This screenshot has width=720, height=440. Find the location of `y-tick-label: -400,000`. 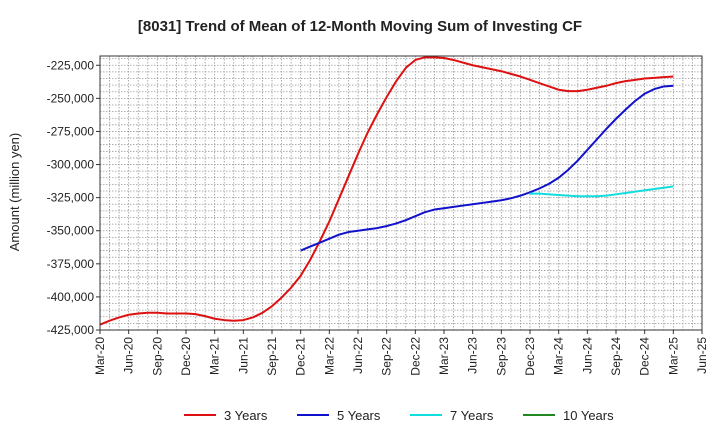

y-tick-label: -400,000 is located at coordinates (71, 297).